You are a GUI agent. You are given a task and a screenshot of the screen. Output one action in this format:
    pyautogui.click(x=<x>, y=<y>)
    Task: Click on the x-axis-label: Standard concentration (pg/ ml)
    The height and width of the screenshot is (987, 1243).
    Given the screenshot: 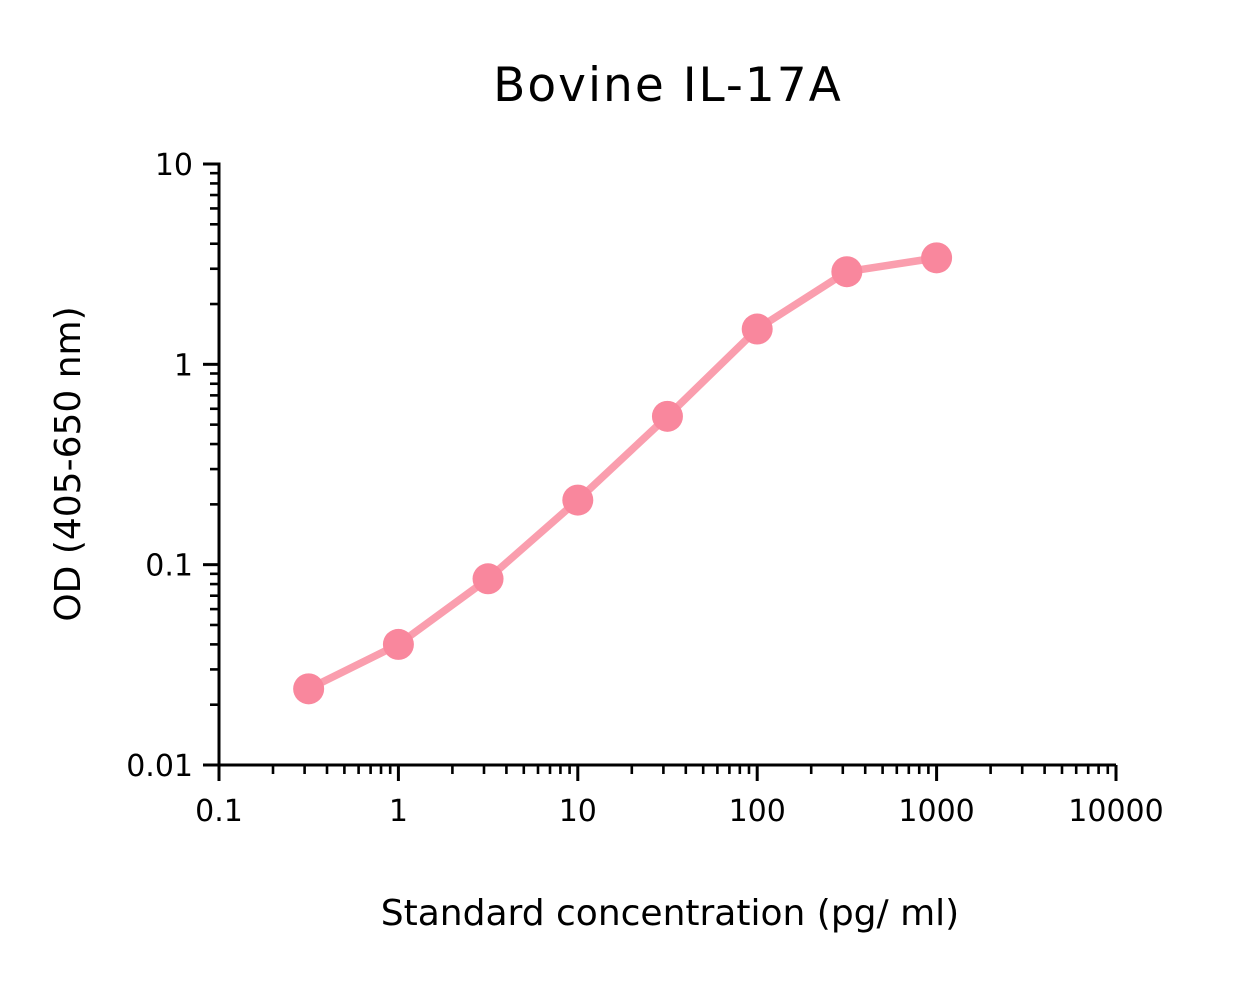 What is the action you would take?
    pyautogui.click(x=670, y=913)
    